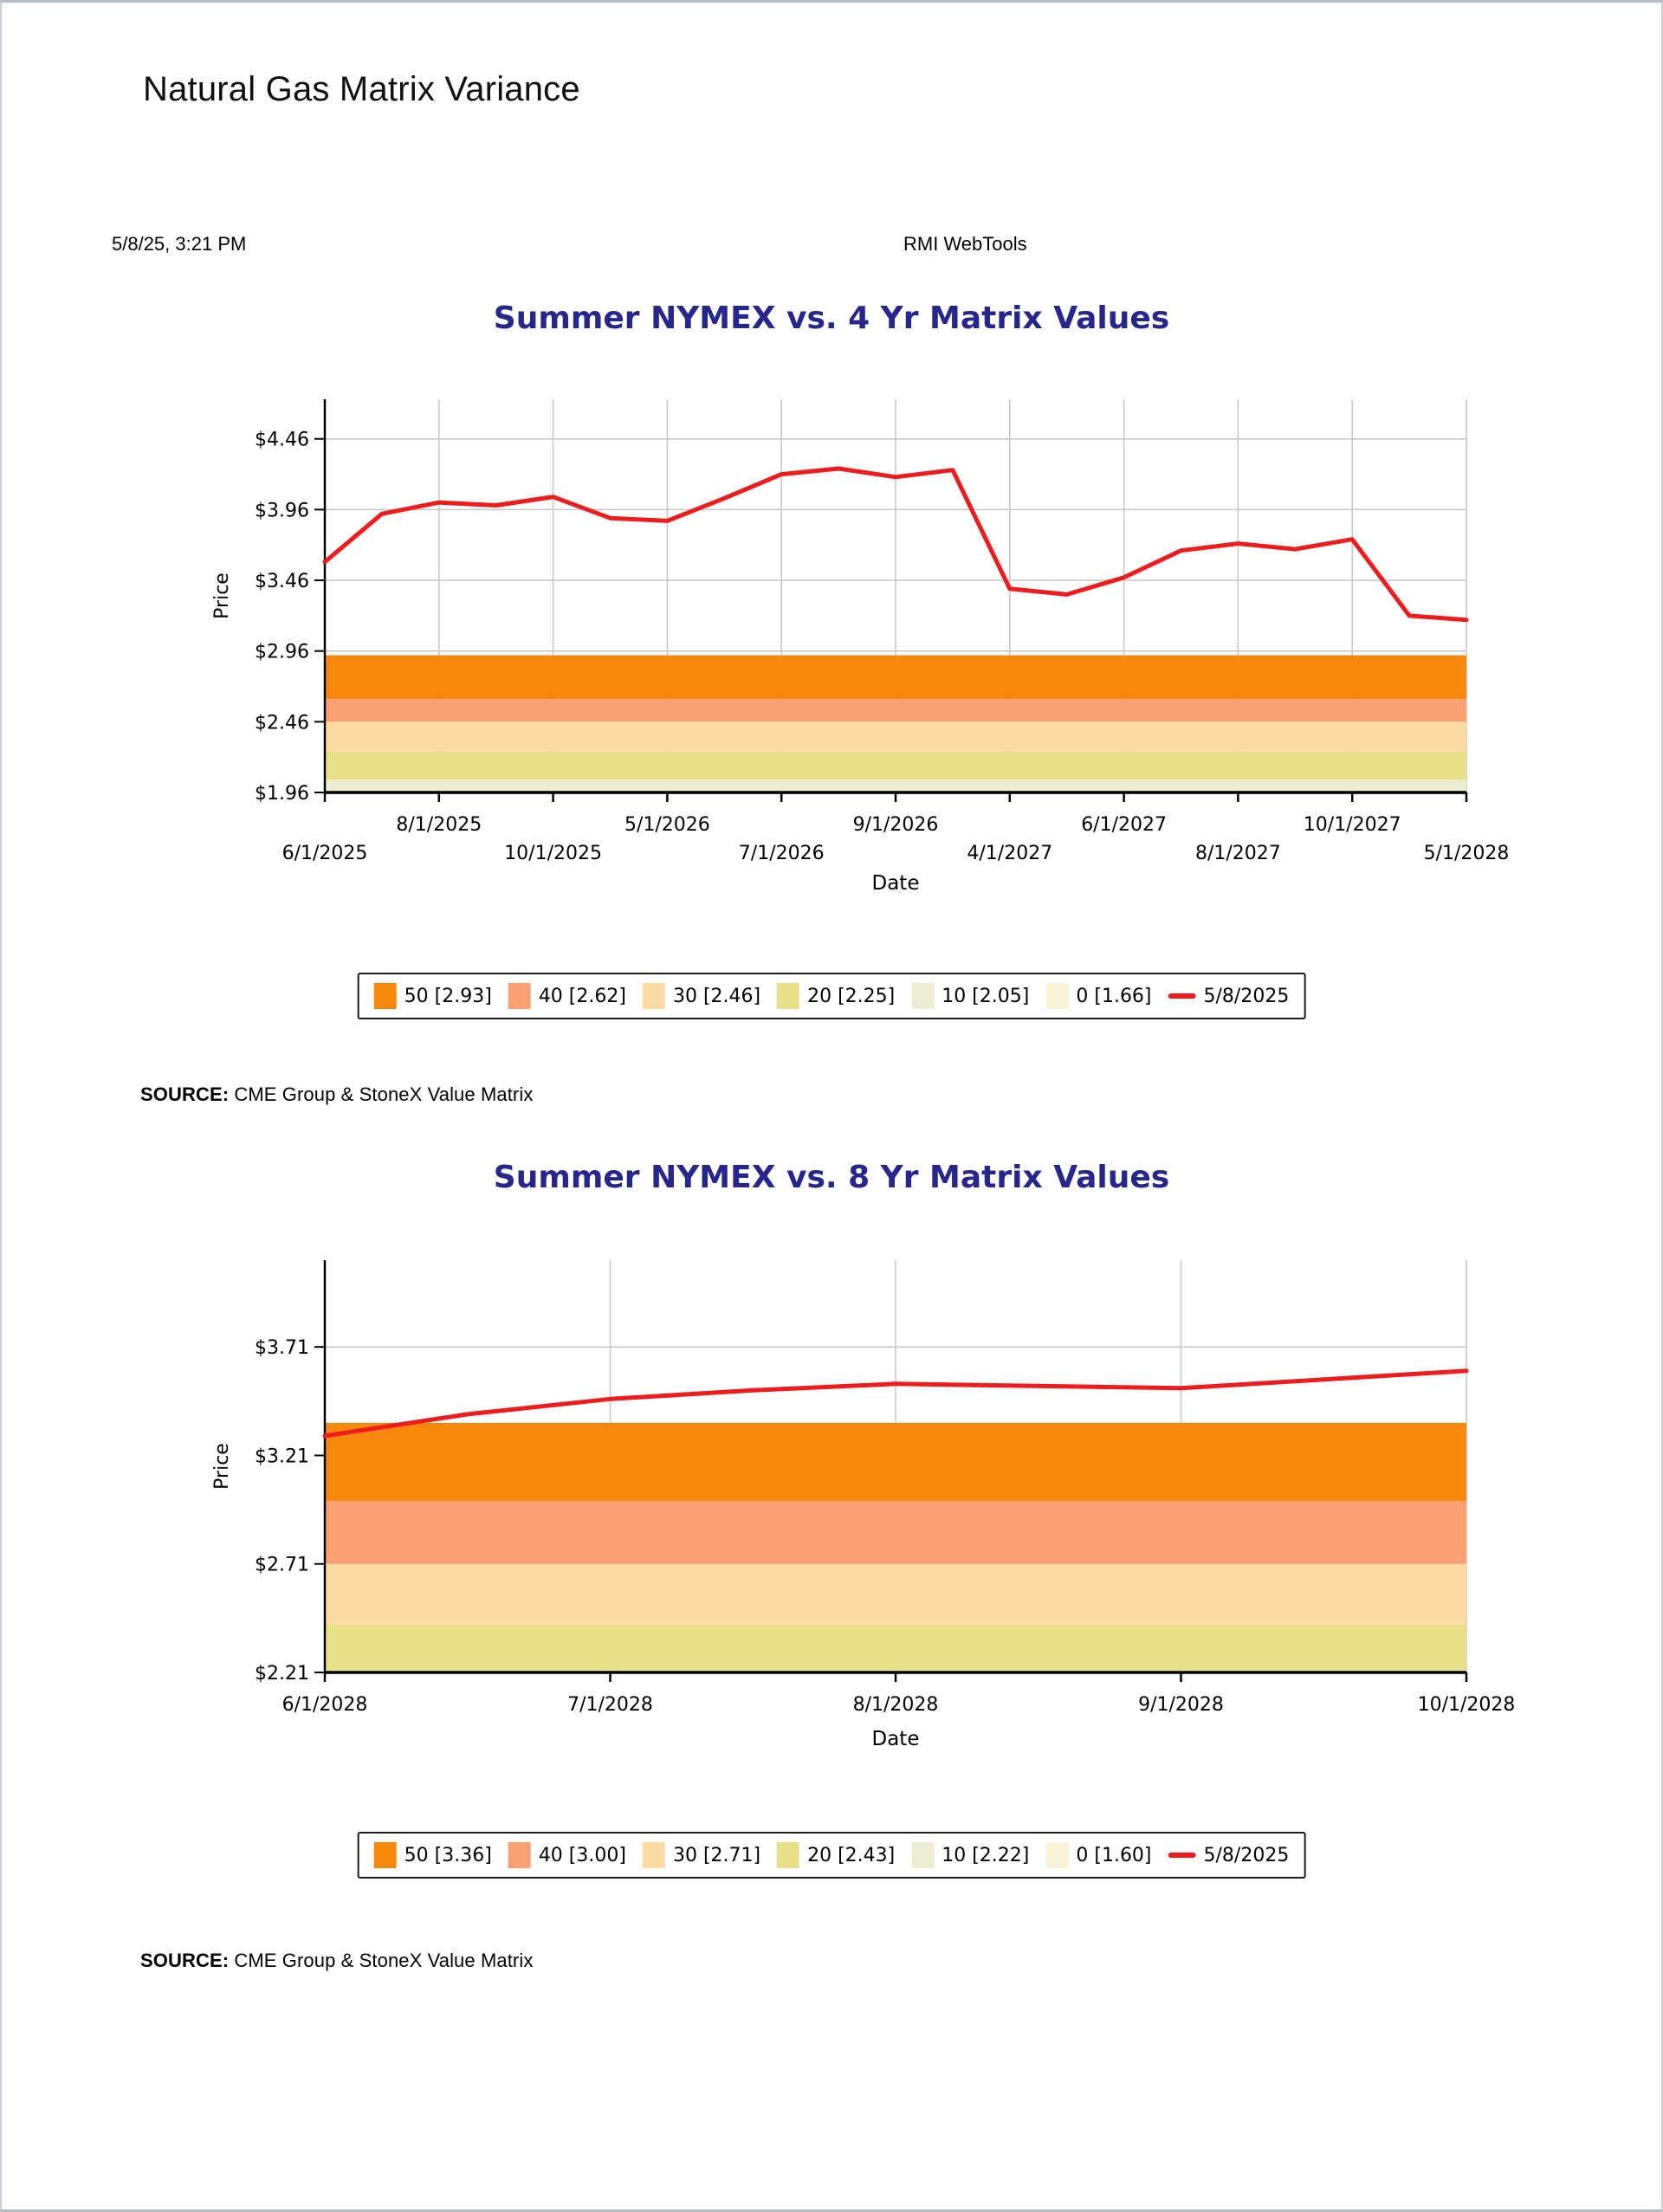  I want to click on x-tick-label: 8/1/2028, so click(896, 1705).